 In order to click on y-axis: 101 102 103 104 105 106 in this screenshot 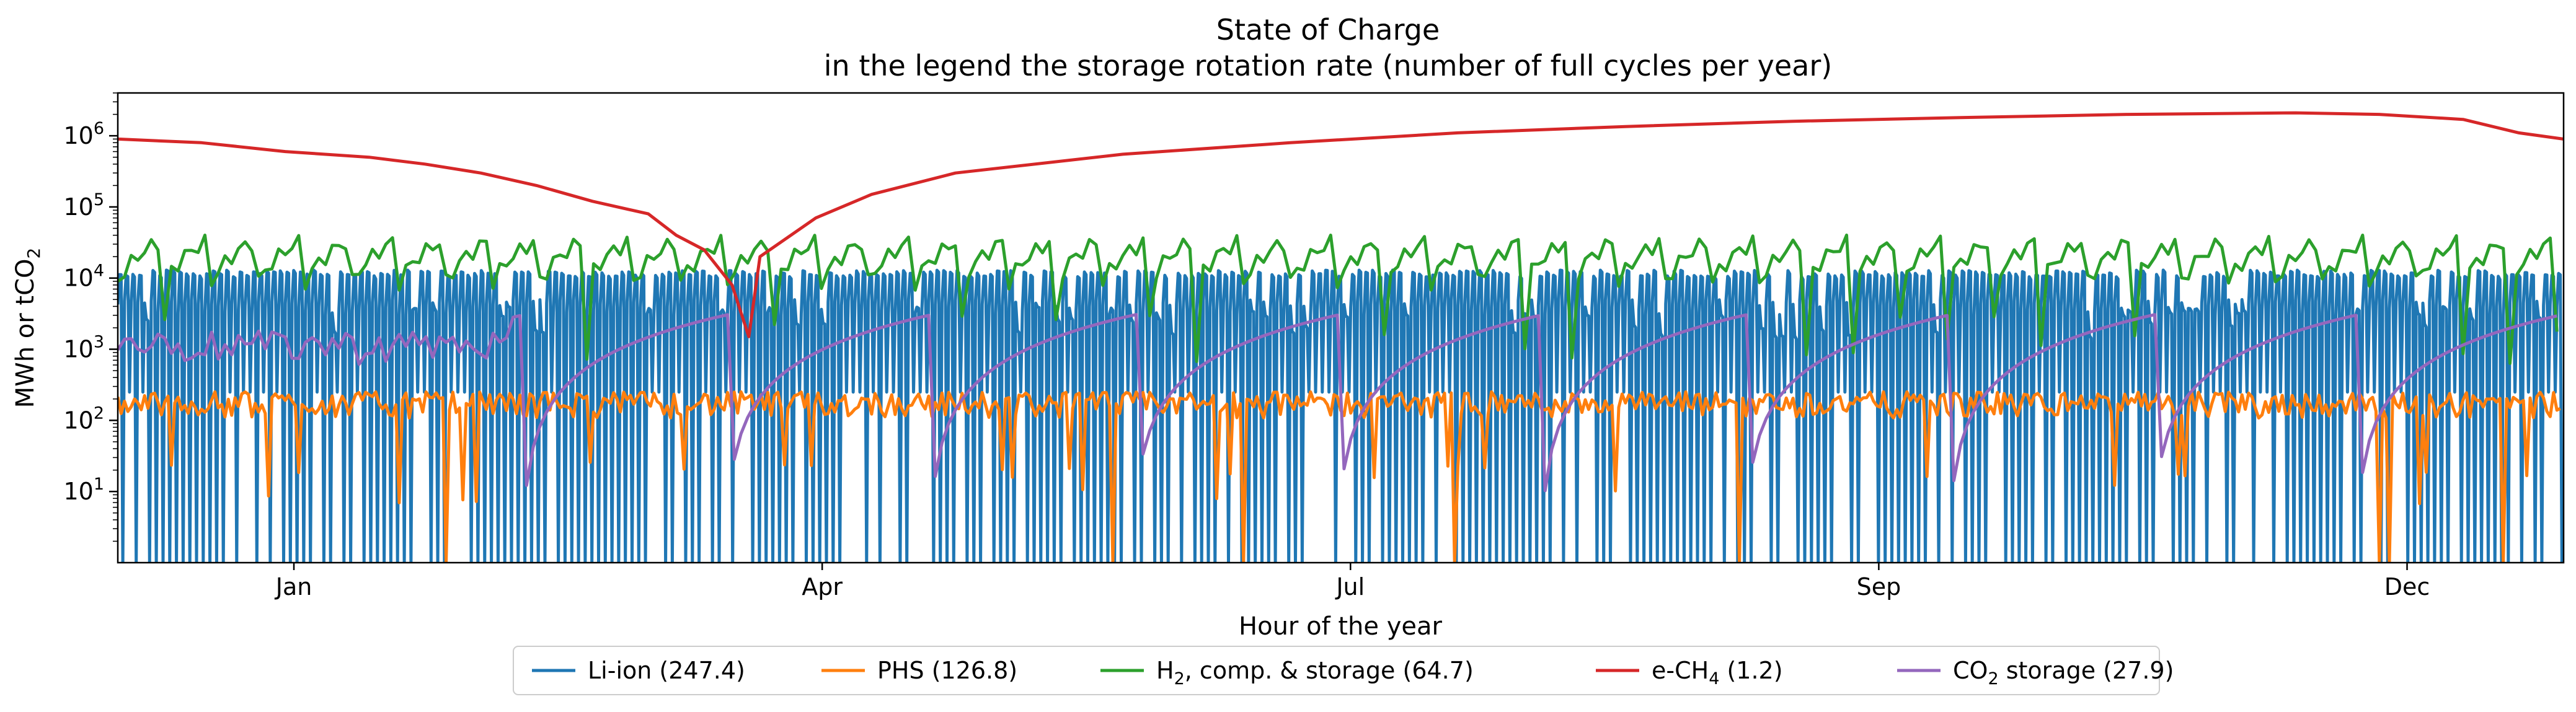, I will do `click(90, 317)`.